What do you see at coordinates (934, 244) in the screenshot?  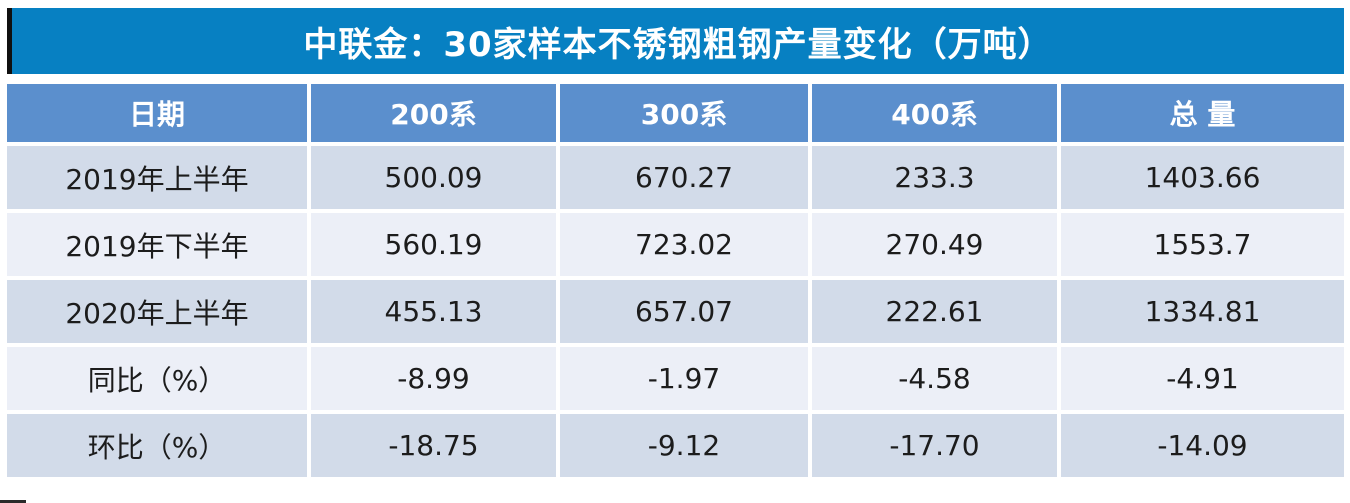 I see `table-cell: 270.49` at bounding box center [934, 244].